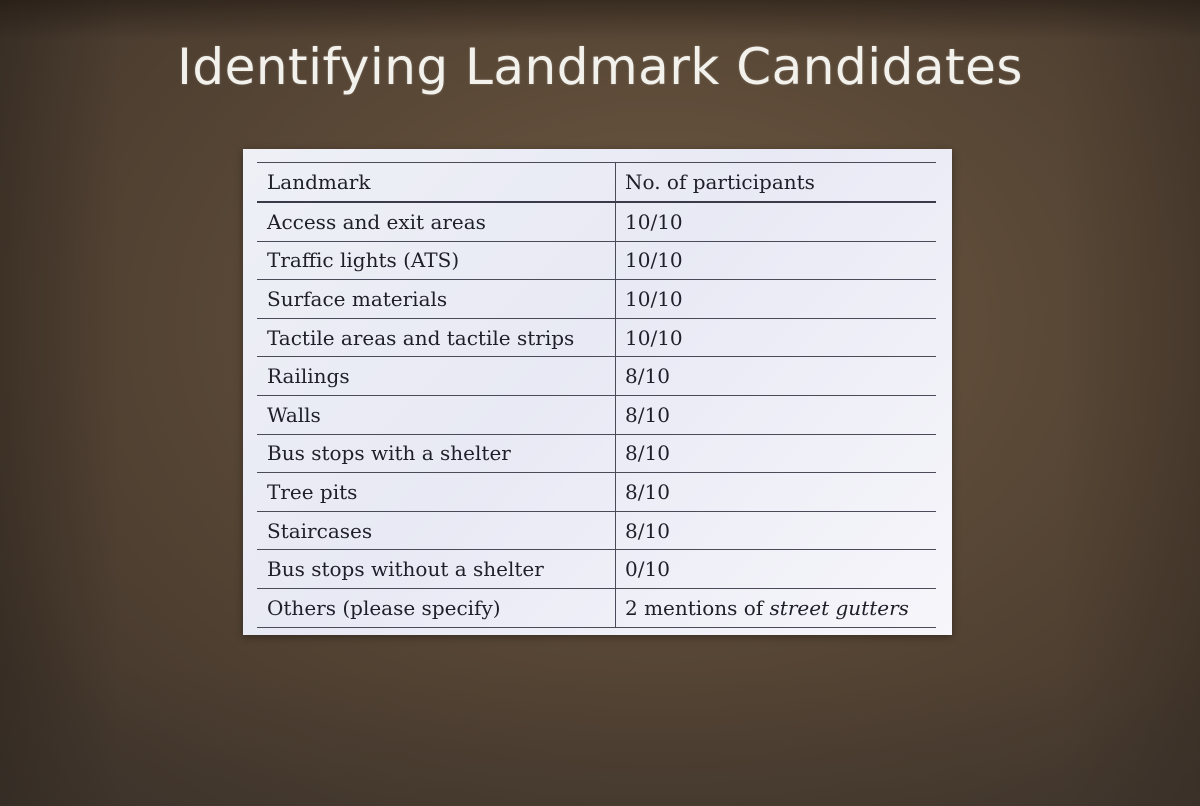 This screenshot has height=806, width=1200. What do you see at coordinates (775, 182) in the screenshot?
I see `header-participants: No. of participants` at bounding box center [775, 182].